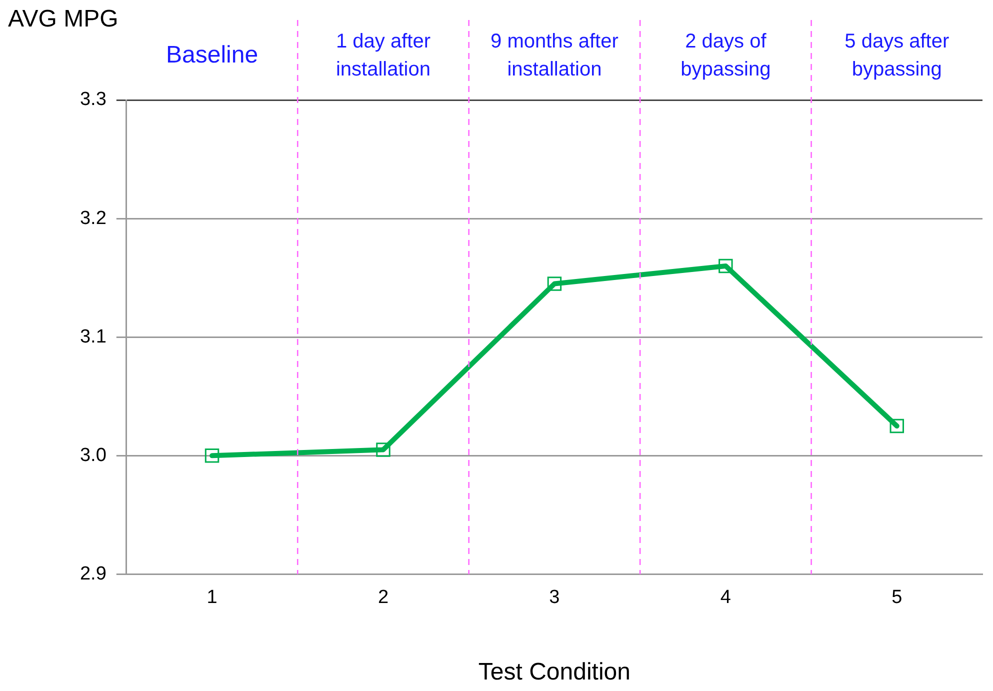 The height and width of the screenshot is (691, 993). What do you see at coordinates (383, 597) in the screenshot?
I see `x-tick-label: 2` at bounding box center [383, 597].